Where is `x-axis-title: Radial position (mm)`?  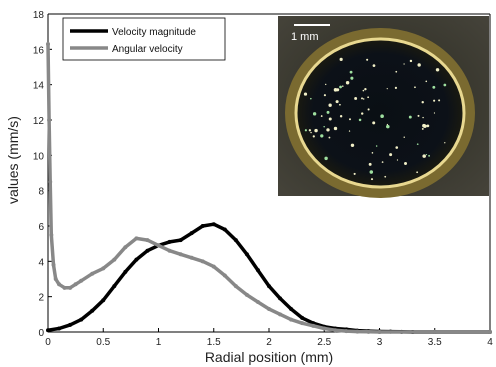
x-axis-title: Radial position (mm) is located at coordinates (269, 357).